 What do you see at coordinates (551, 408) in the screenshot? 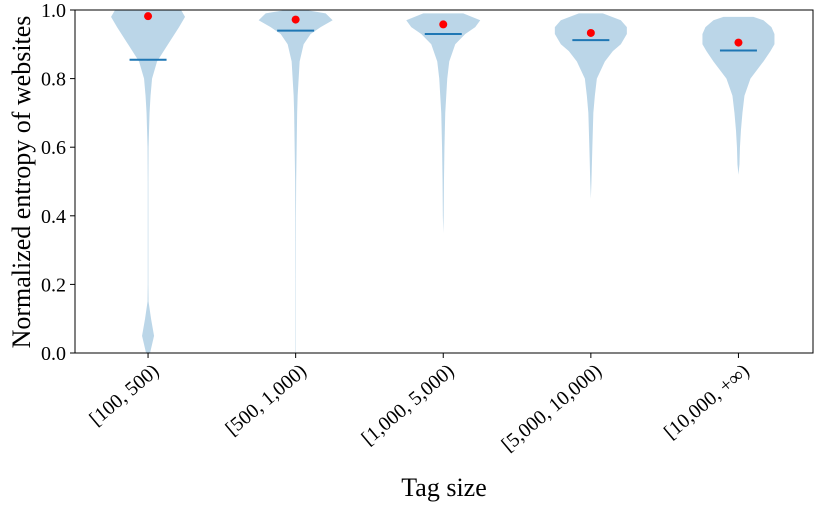
I see `x-tick-label: [5,000, 10,000)` at bounding box center [551, 408].